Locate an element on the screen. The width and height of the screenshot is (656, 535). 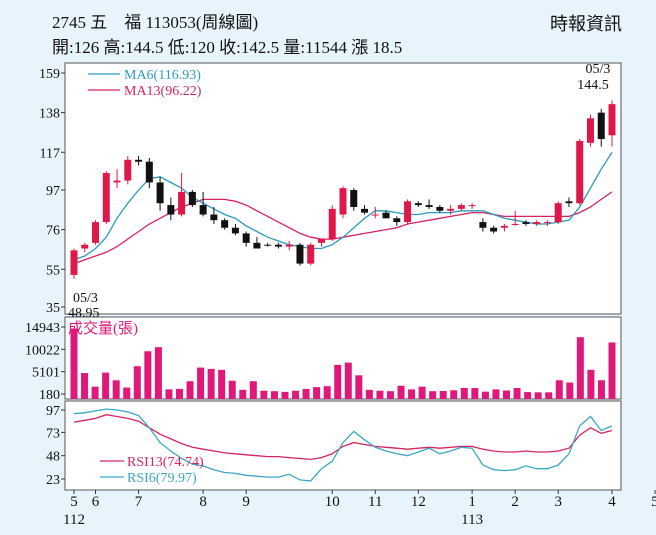
volume-axis-tick-label: 180 is located at coordinates (49, 395).